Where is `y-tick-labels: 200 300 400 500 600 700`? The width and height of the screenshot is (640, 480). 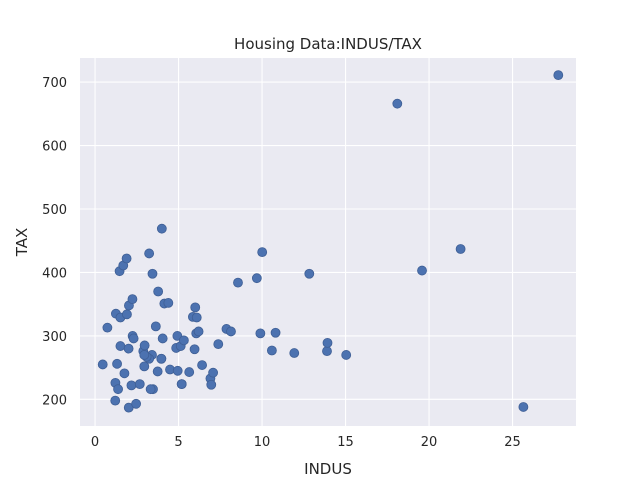
y-tick-labels: 200 300 400 500 600 700 is located at coordinates (54, 242).